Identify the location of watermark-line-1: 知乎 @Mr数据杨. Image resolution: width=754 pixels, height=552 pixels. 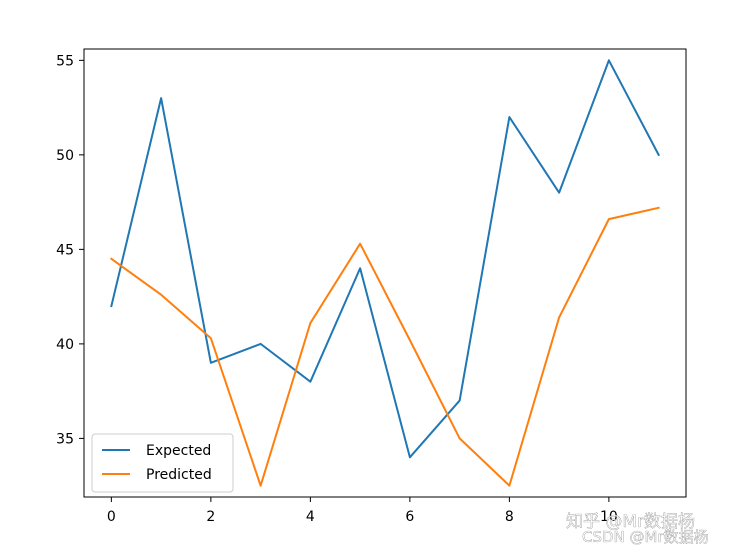
(630, 522).